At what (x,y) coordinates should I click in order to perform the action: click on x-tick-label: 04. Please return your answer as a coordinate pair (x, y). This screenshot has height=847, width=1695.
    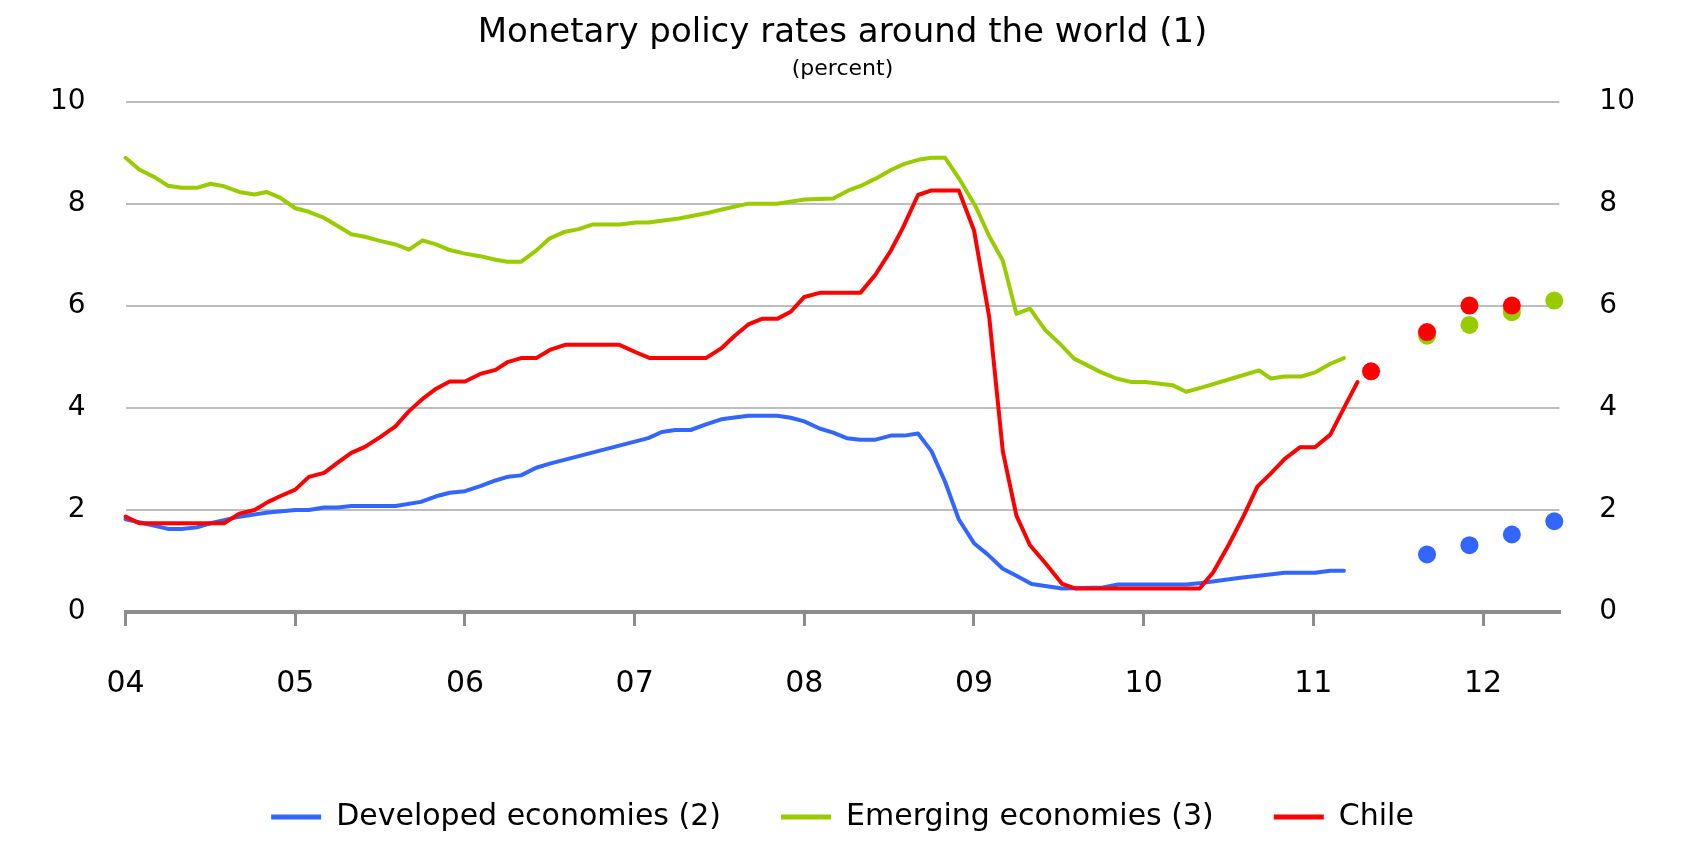
    Looking at the image, I should click on (125, 681).